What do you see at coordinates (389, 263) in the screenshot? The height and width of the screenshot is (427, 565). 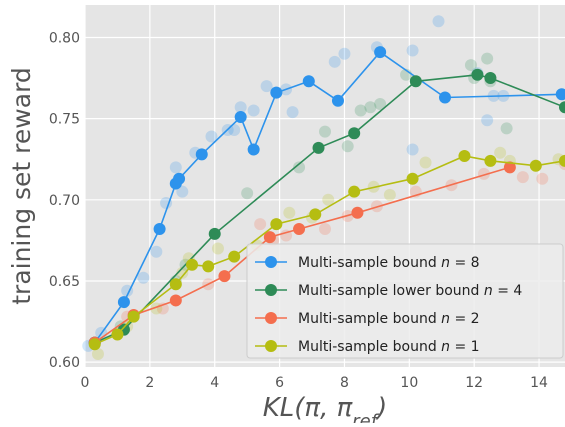 I see `legend-label: Multi-sample bound n = 8` at bounding box center [389, 263].